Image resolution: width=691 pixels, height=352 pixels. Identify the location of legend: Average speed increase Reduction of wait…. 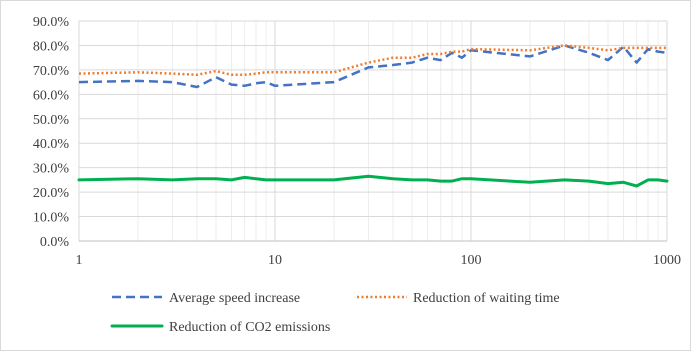
(335, 313).